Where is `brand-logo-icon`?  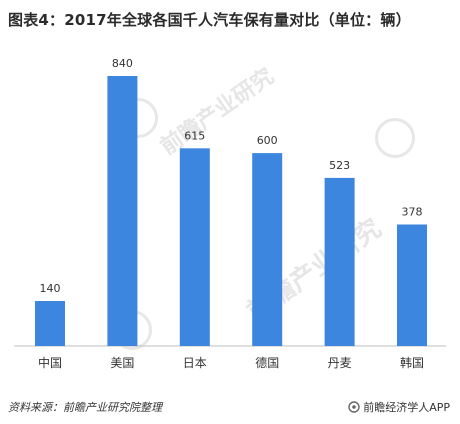 brand-logo-icon is located at coordinates (354, 407).